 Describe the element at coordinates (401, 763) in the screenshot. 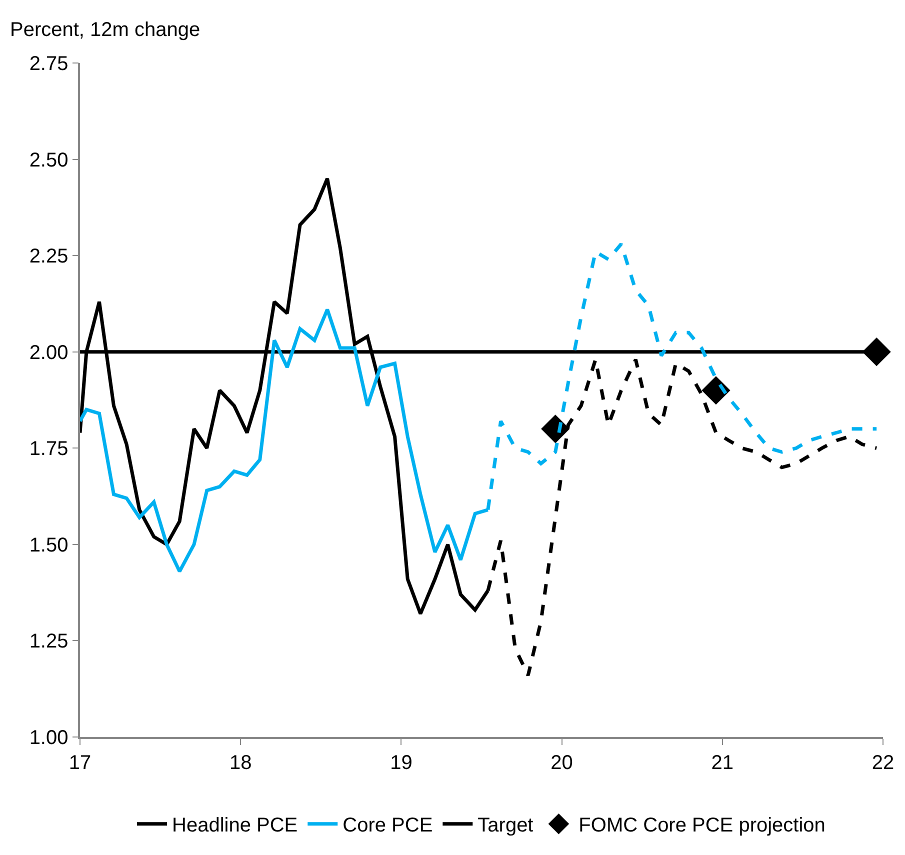

I see `x-tick-label: 19` at that location.